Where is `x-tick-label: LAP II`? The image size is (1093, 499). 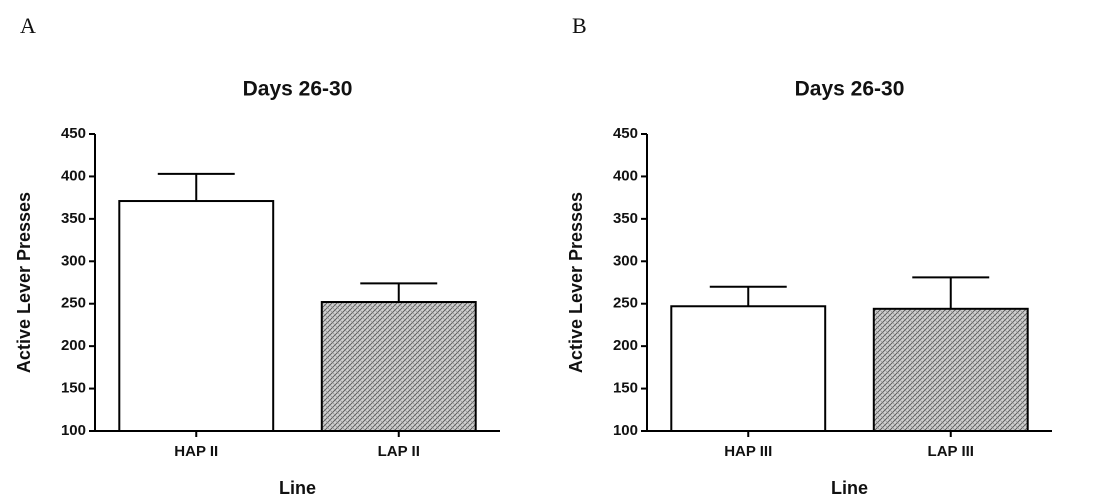 x-tick-label: LAP II is located at coordinates (399, 451).